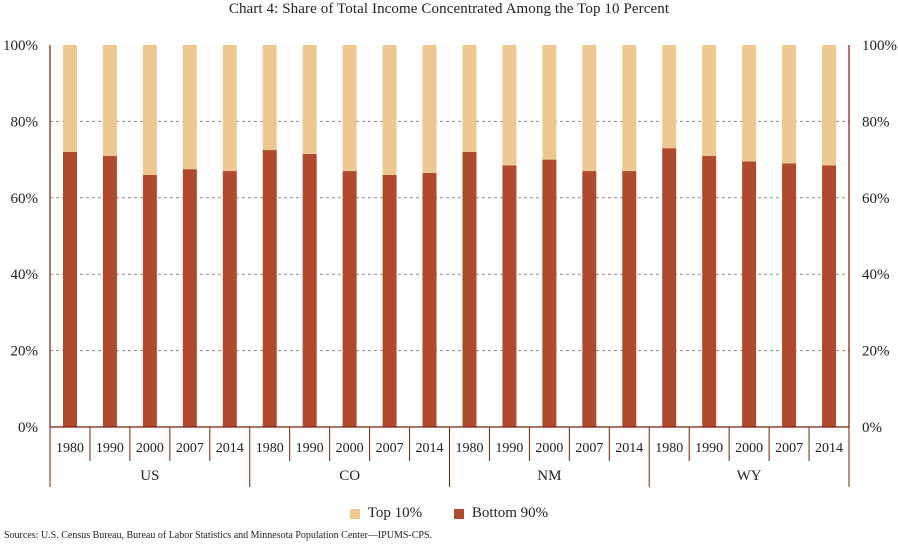 The image size is (898, 546). What do you see at coordinates (20, 46) in the screenshot?
I see `y-tick-label-left: 100%` at bounding box center [20, 46].